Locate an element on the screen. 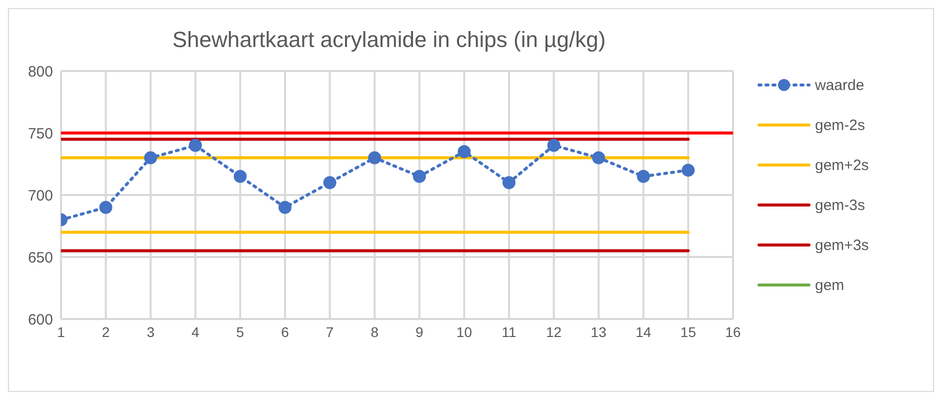 This screenshot has height=400, width=942. x-tick-label: 8 is located at coordinates (374, 332).